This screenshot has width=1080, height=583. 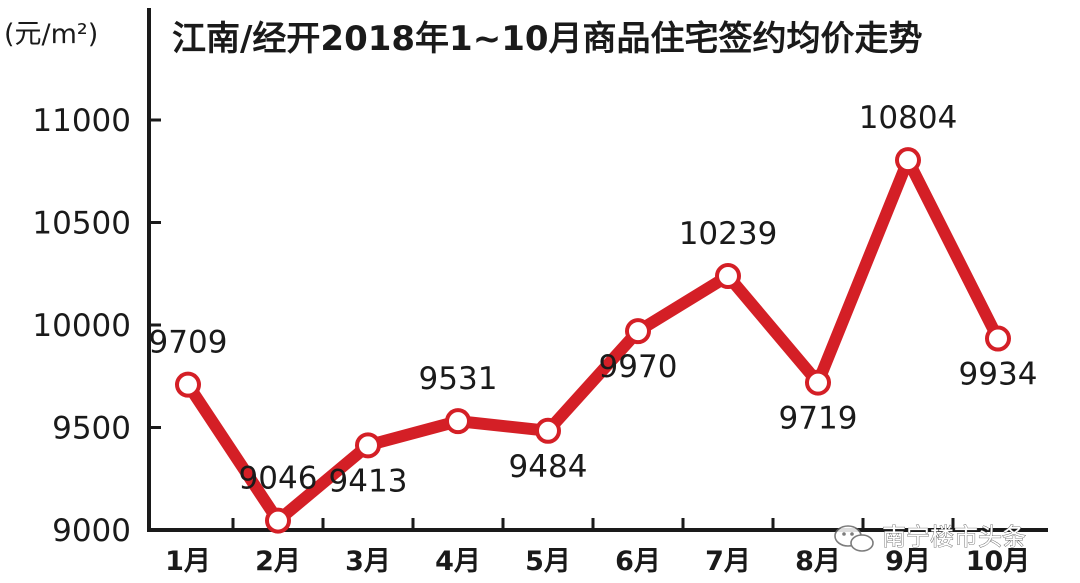 I want to click on watermark: 南宁楼市头条, so click(x=930, y=537).